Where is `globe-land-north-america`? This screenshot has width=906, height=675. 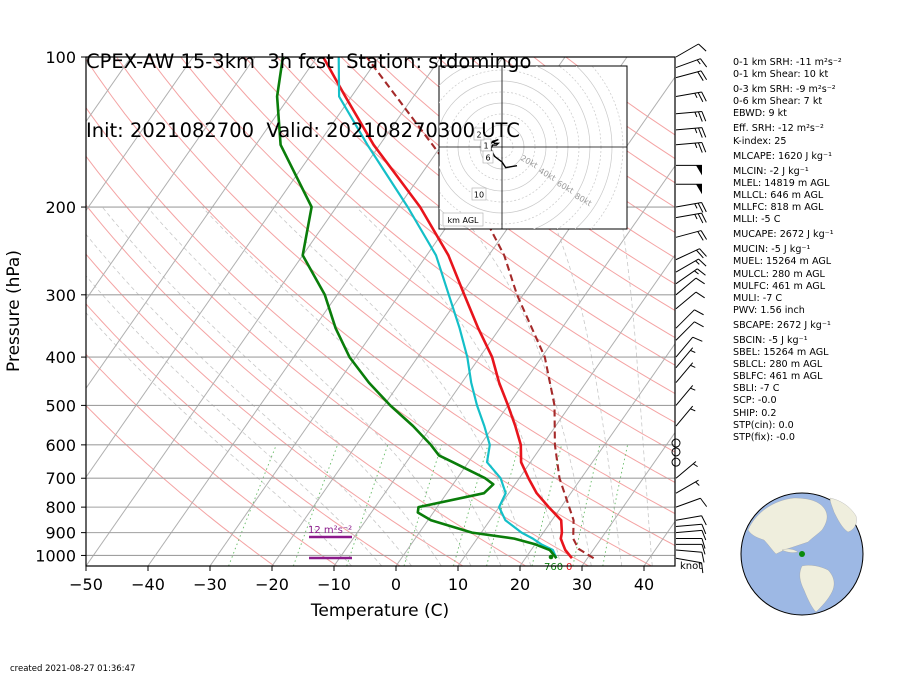
globe-land-north-america is located at coordinates (787, 526).